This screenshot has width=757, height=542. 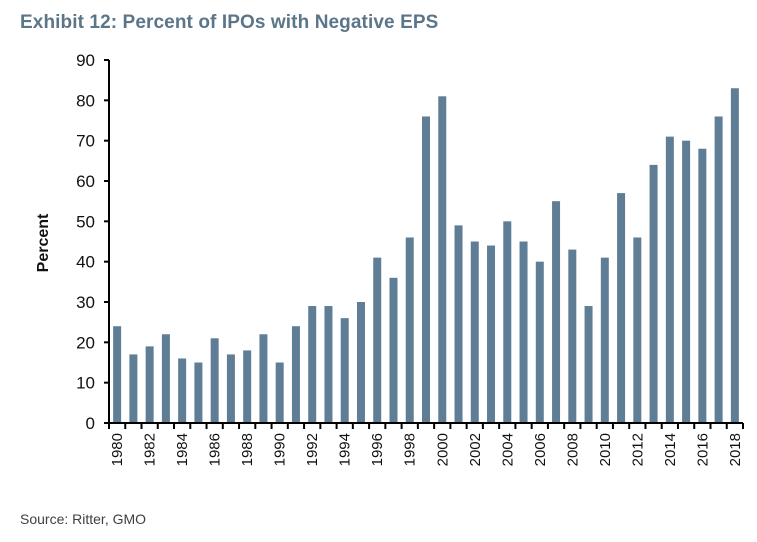 I want to click on bar-2008, so click(x=572, y=336).